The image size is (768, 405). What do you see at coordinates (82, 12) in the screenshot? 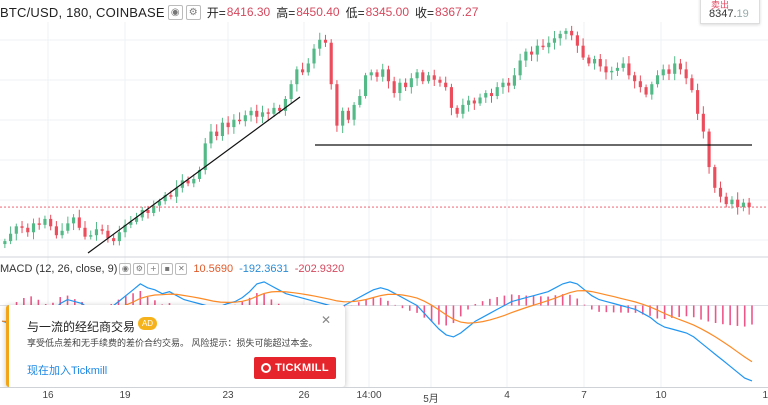
I see `symbol-title: BTC/USD, 180, COINBASE` at bounding box center [82, 12].